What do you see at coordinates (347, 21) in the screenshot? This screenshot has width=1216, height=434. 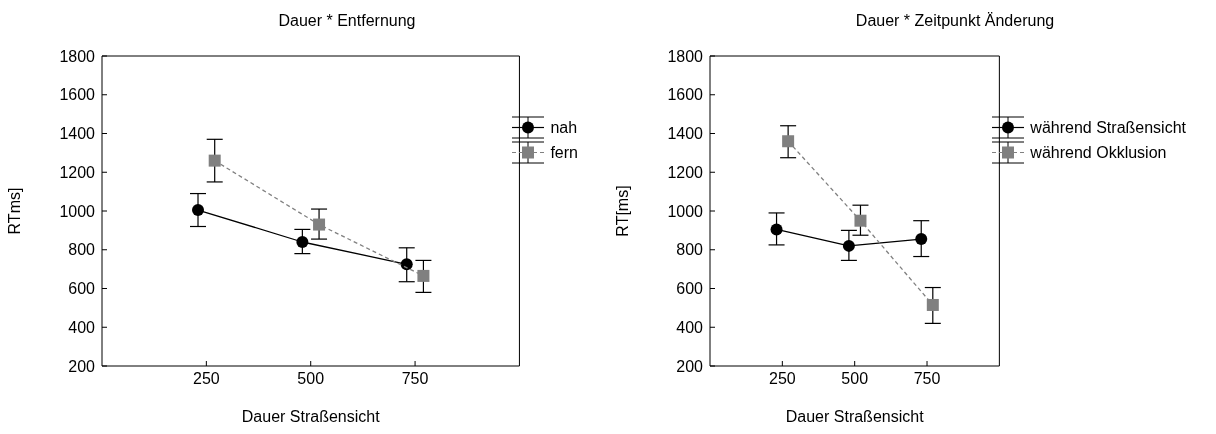 I see `chart-title: Dauer * Entfernung` at bounding box center [347, 21].